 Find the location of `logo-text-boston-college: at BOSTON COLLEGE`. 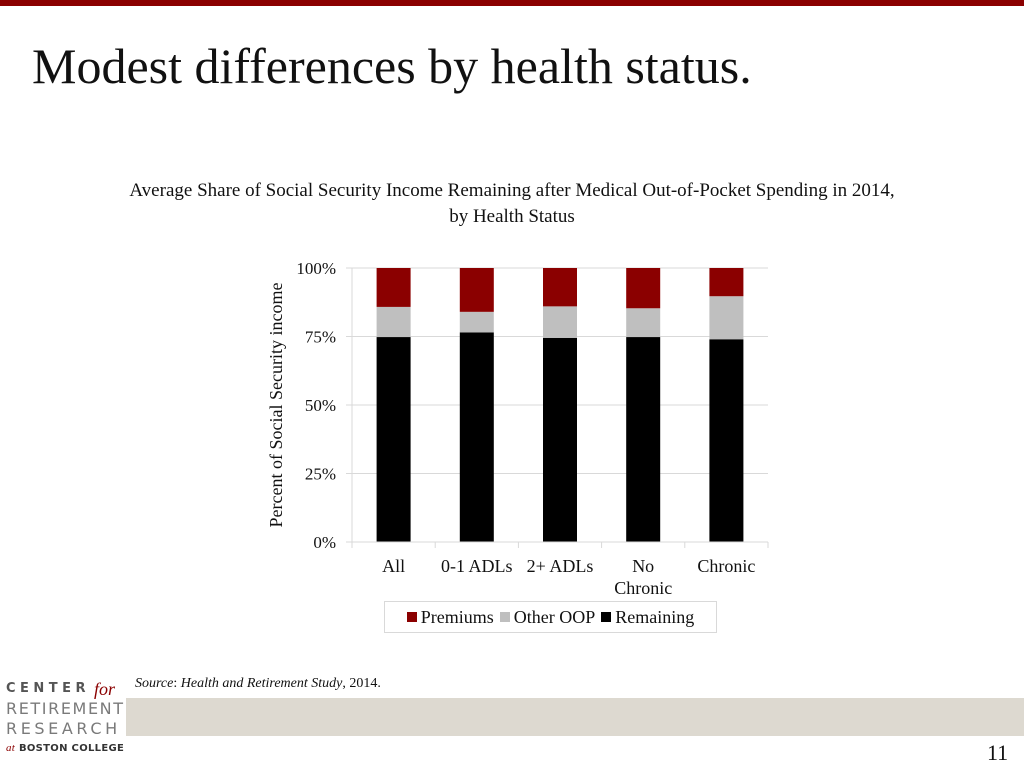

logo-text-boston-college: at BOSTON COLLEGE is located at coordinates (65, 748).